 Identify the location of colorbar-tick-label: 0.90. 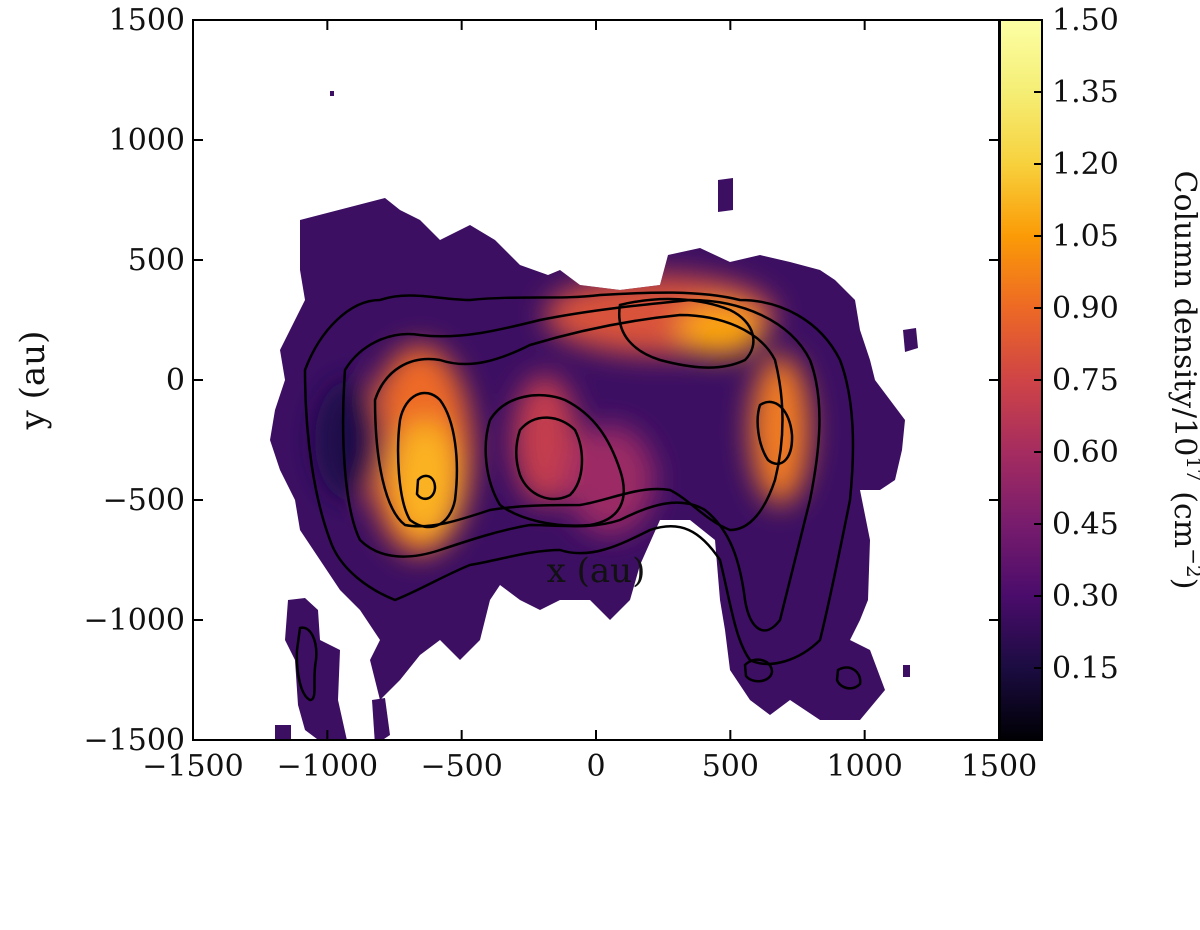
(1085, 308).